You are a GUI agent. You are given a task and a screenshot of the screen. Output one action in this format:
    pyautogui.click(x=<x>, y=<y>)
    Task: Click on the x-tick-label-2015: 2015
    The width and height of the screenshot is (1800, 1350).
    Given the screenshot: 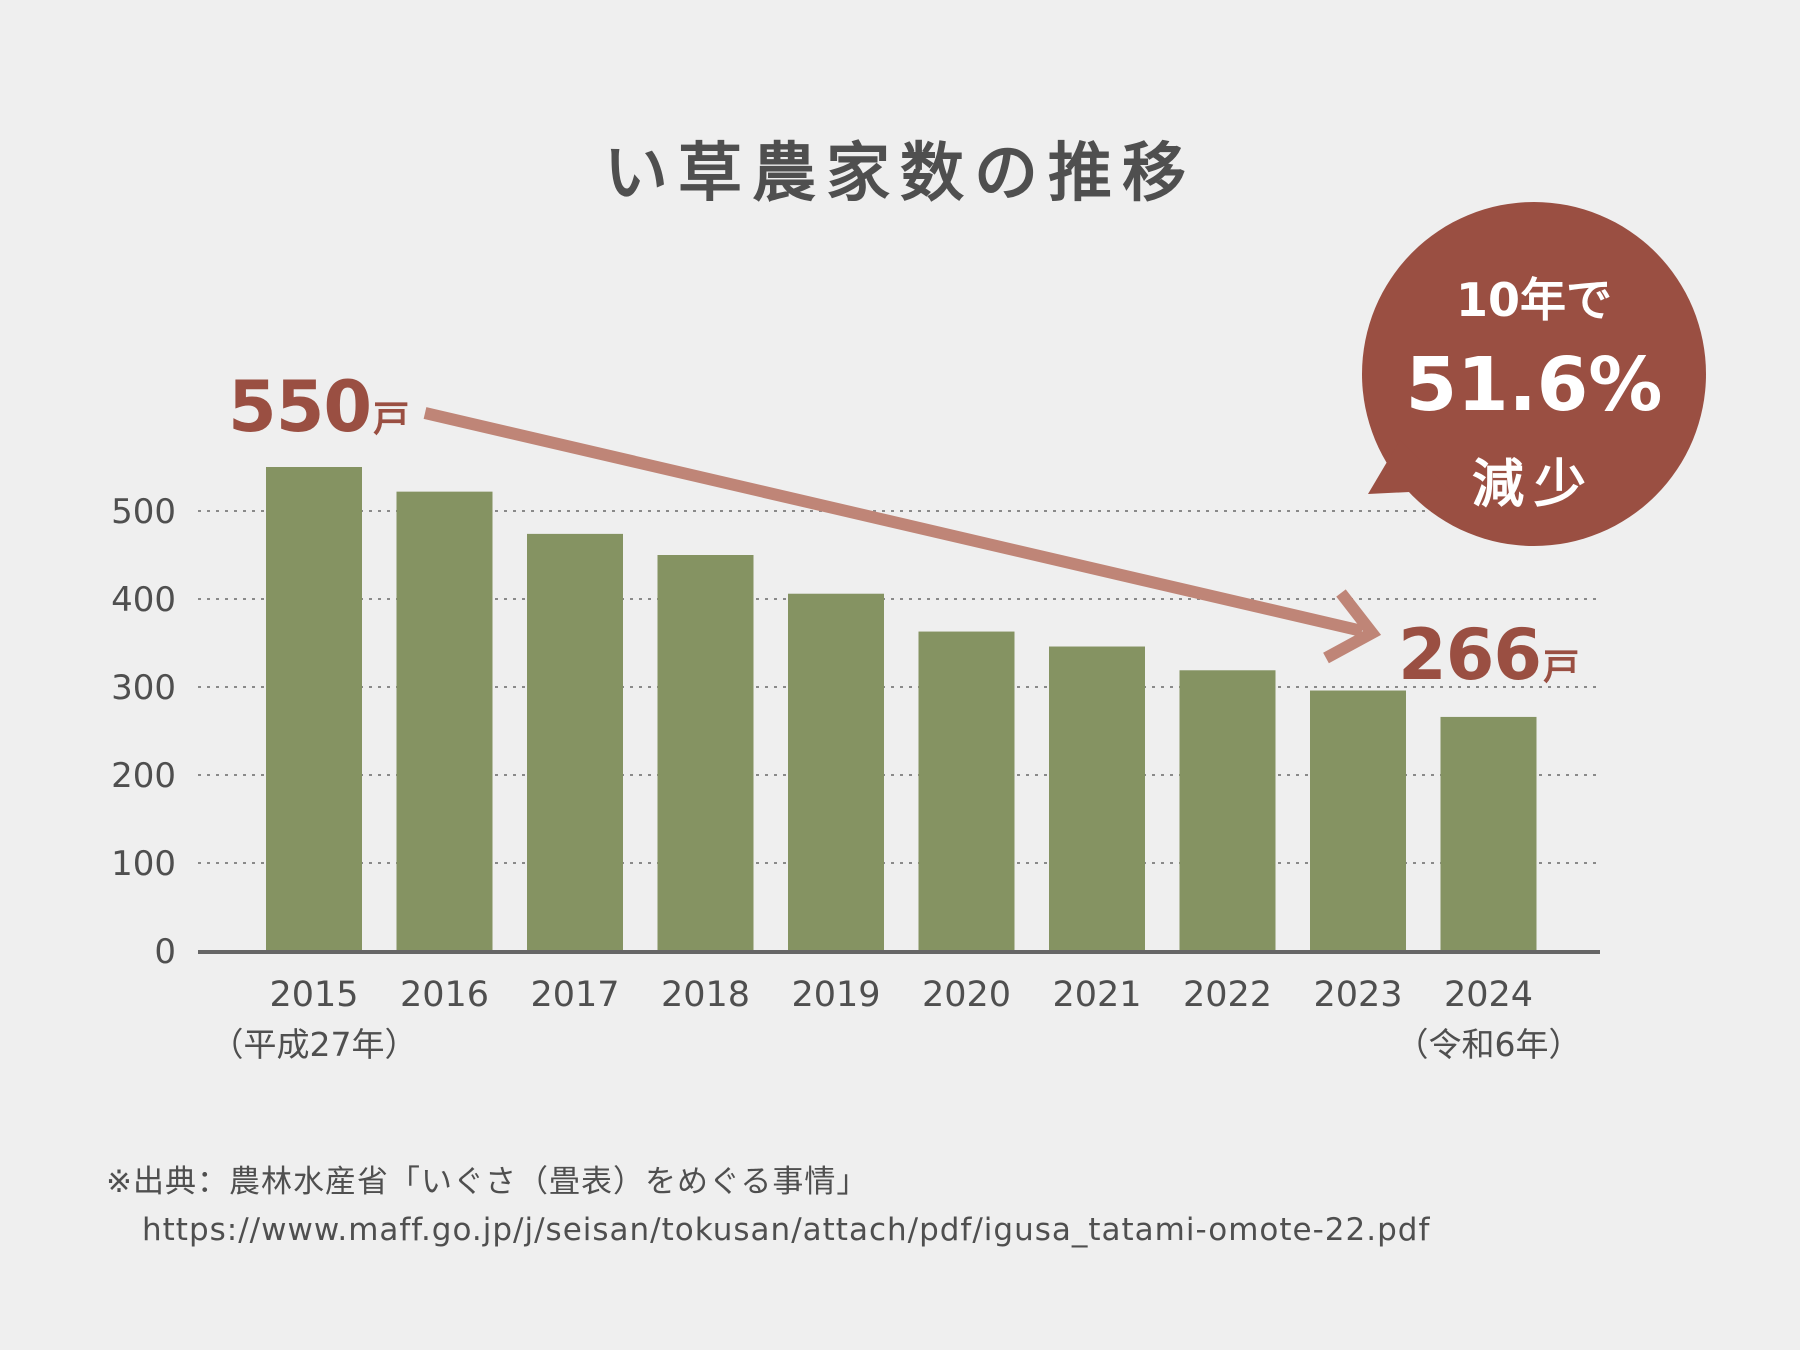 What is the action you would take?
    pyautogui.click(x=313, y=995)
    